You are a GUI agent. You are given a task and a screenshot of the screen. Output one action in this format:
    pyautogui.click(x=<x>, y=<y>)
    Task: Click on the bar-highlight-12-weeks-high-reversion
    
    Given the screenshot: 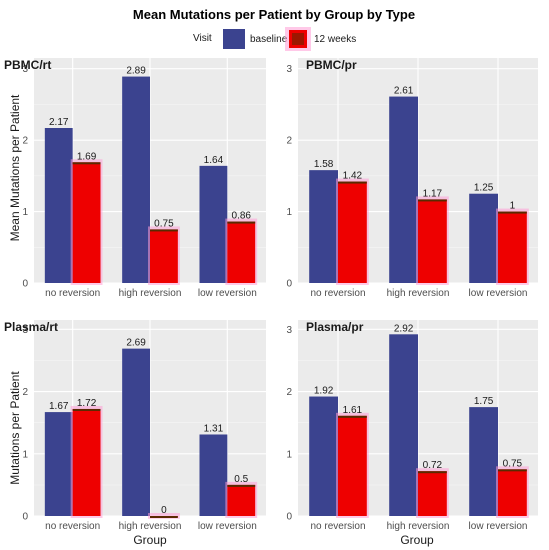 What is the action you would take?
    pyautogui.click(x=164, y=516)
    